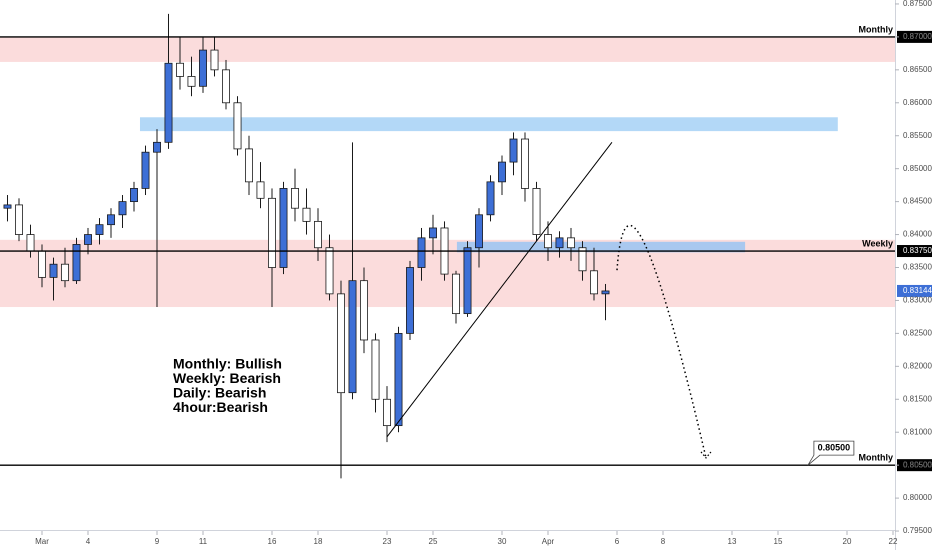  I want to click on level-name: Weekly, so click(877, 243).